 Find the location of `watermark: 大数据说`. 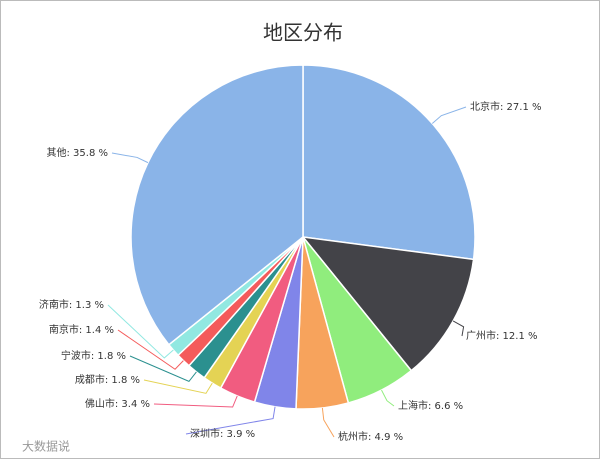

watermark: 大数据说 is located at coordinates (46, 446).